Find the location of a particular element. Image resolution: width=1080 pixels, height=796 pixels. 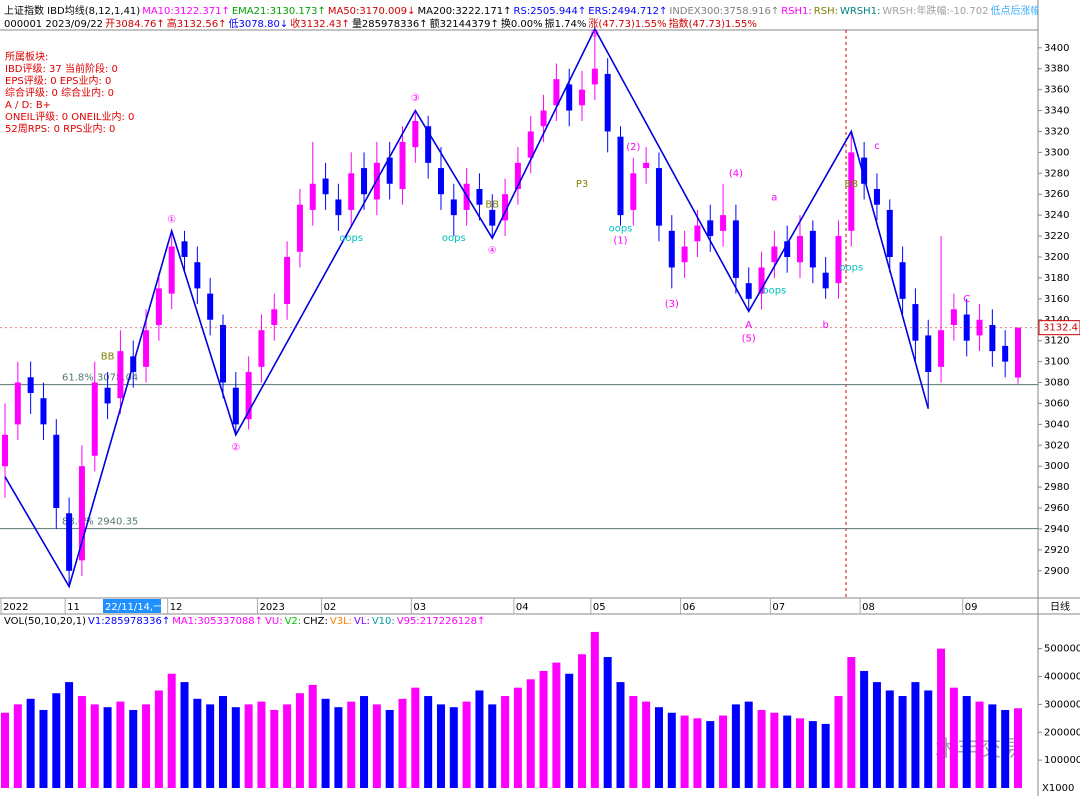

x-tick-label: 09 is located at coordinates (971, 607).